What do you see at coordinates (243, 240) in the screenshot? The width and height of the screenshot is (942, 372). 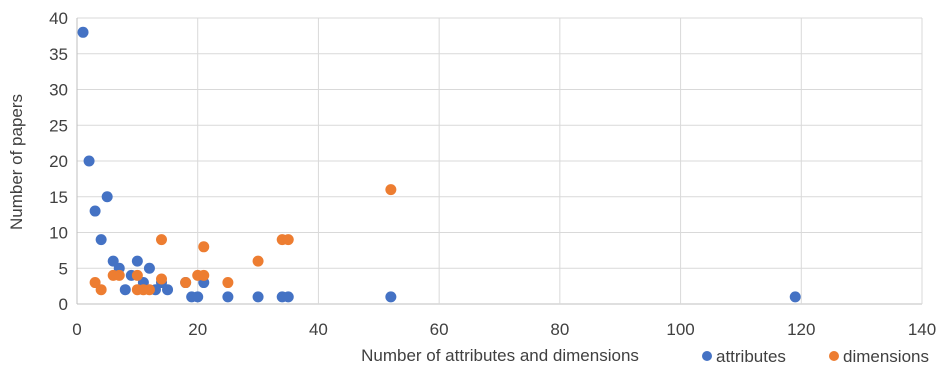 I see `series-dimensions` at bounding box center [243, 240].